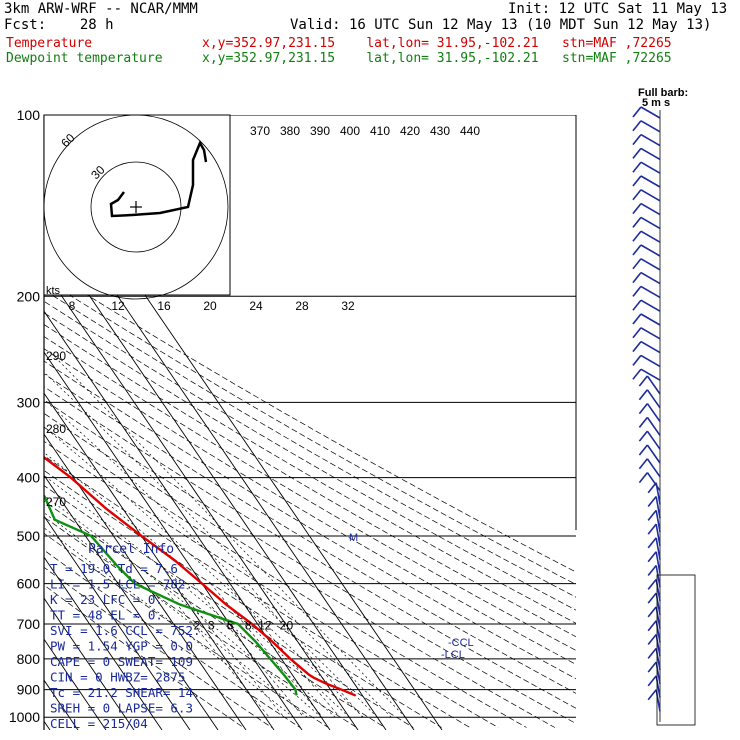 This screenshot has height=740, width=740. Describe the element at coordinates (29, 478) in the screenshot. I see `pressure-label: 400` at that location.